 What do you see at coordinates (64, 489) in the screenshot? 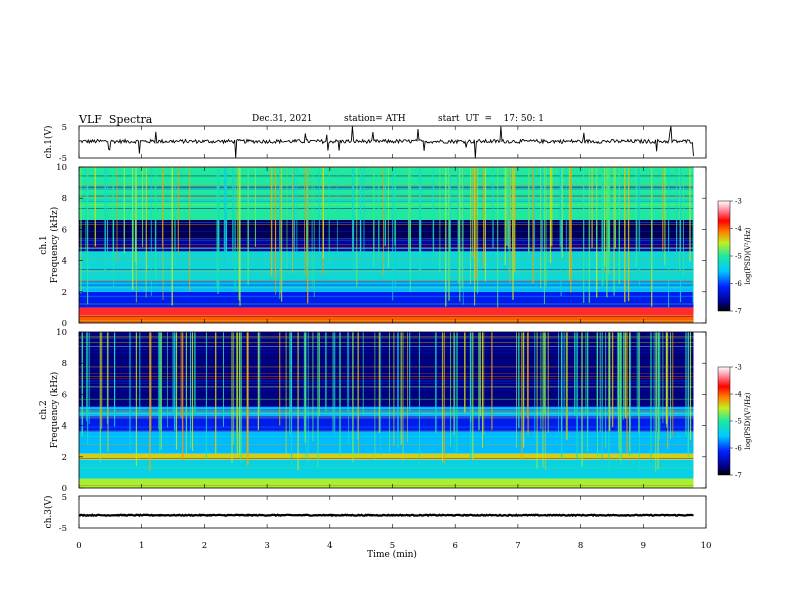
I see `ch2-spectrogram-ytick: 0` at bounding box center [64, 489].